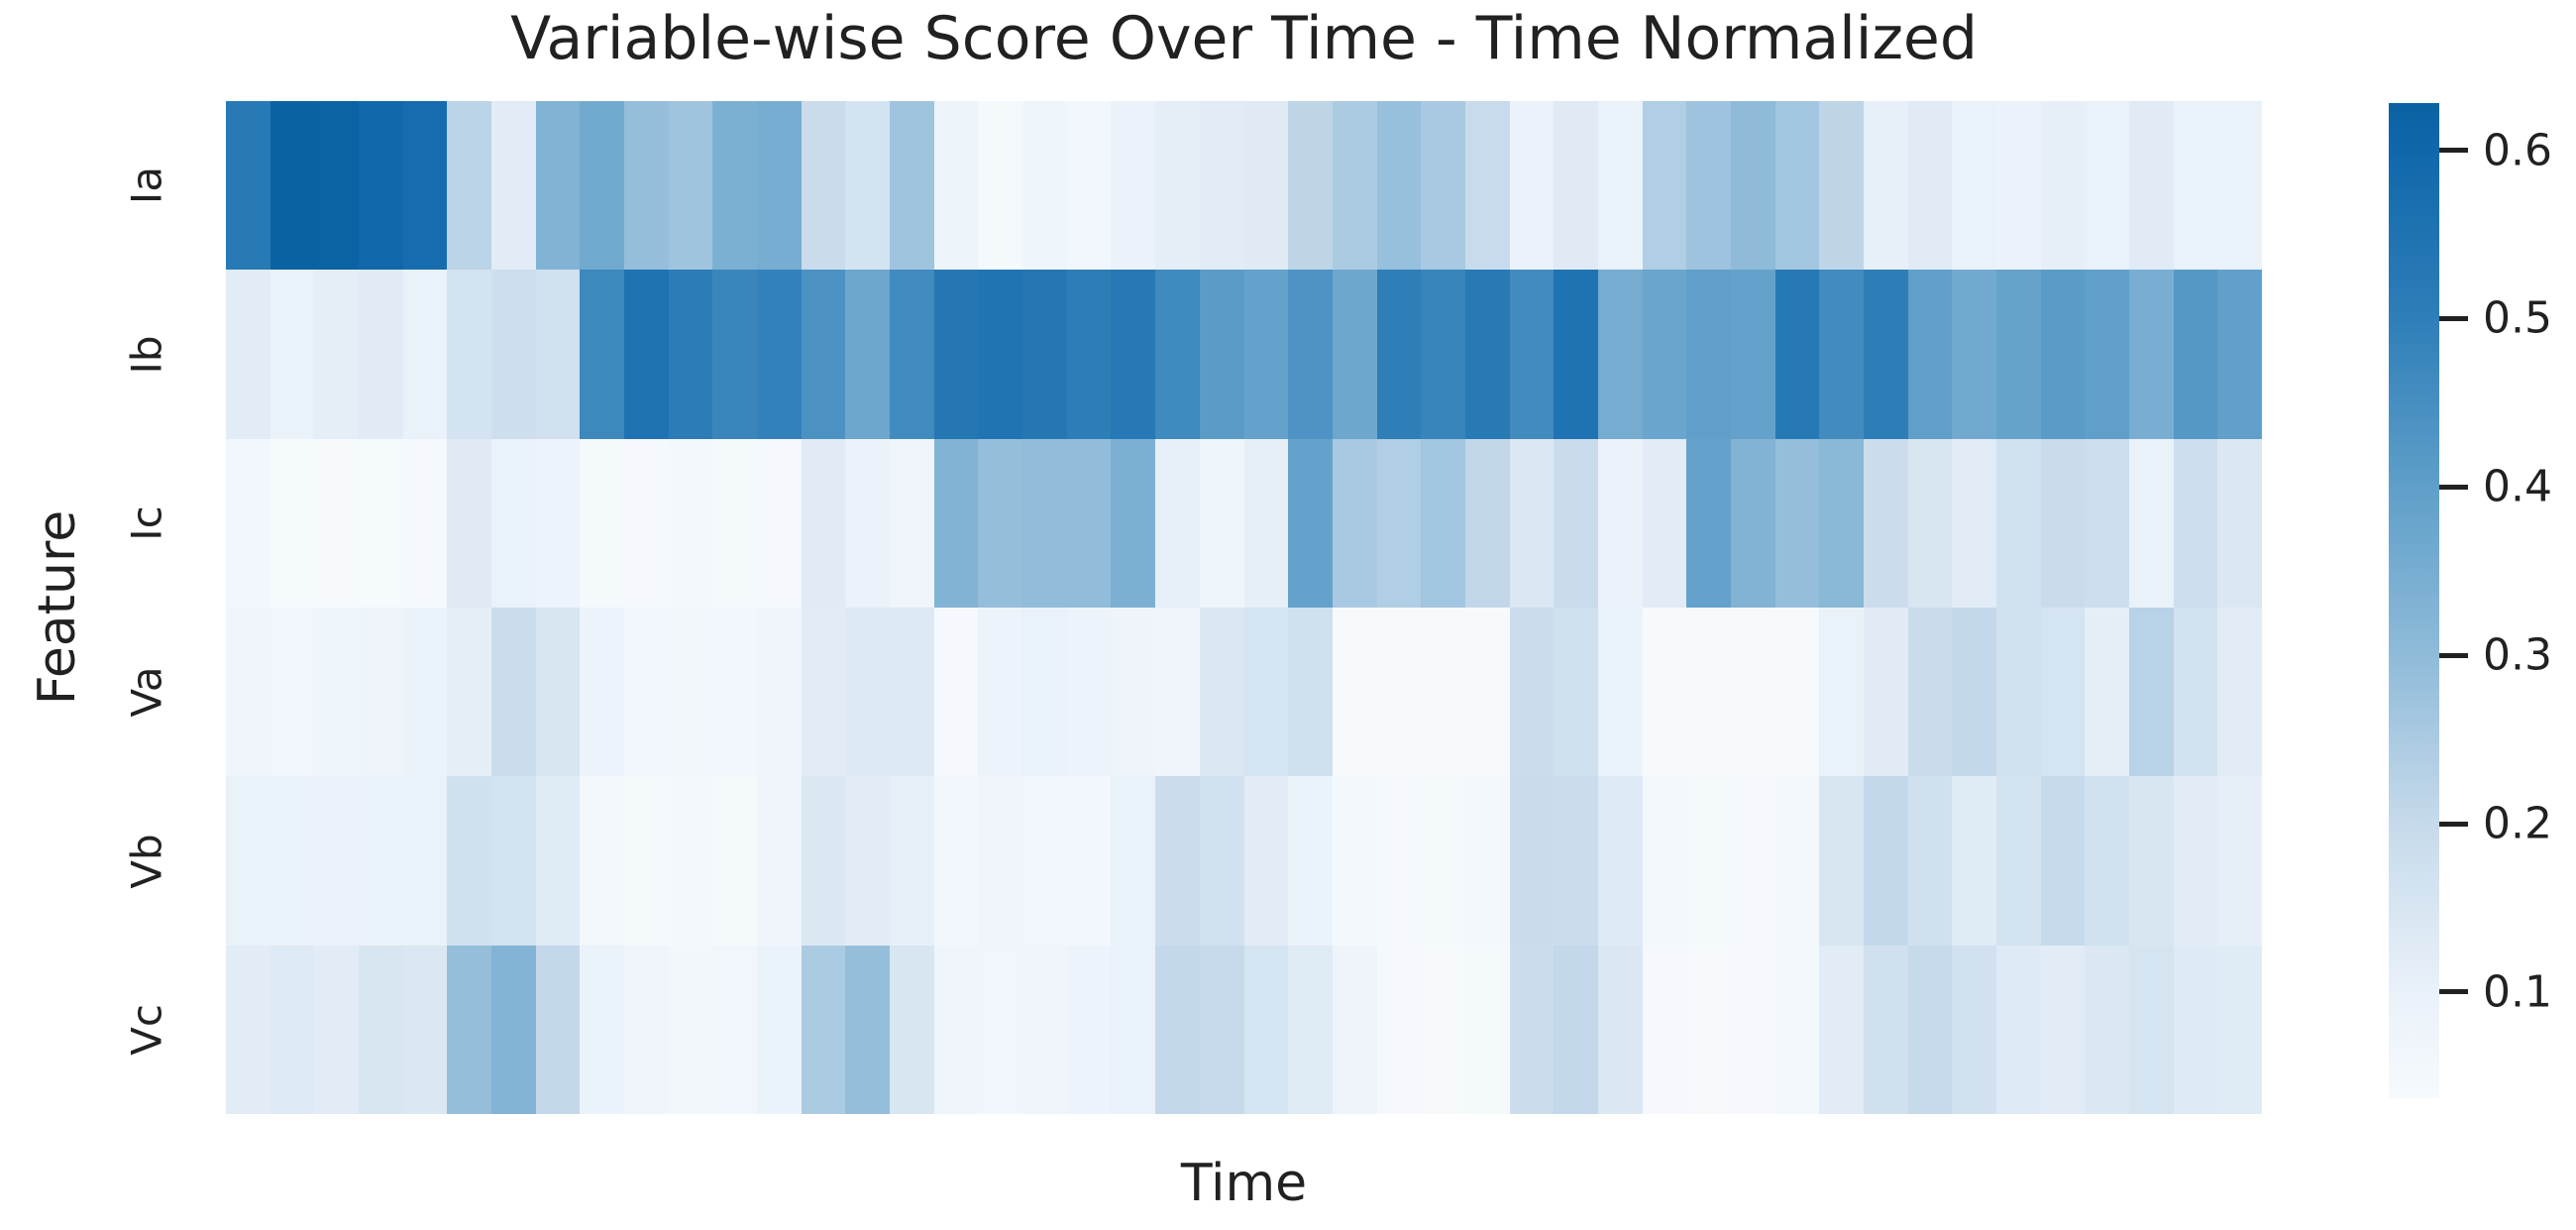 This screenshot has width=2576, height=1230. I want to click on colorbar-tick-label: 0.5, so click(2517, 318).